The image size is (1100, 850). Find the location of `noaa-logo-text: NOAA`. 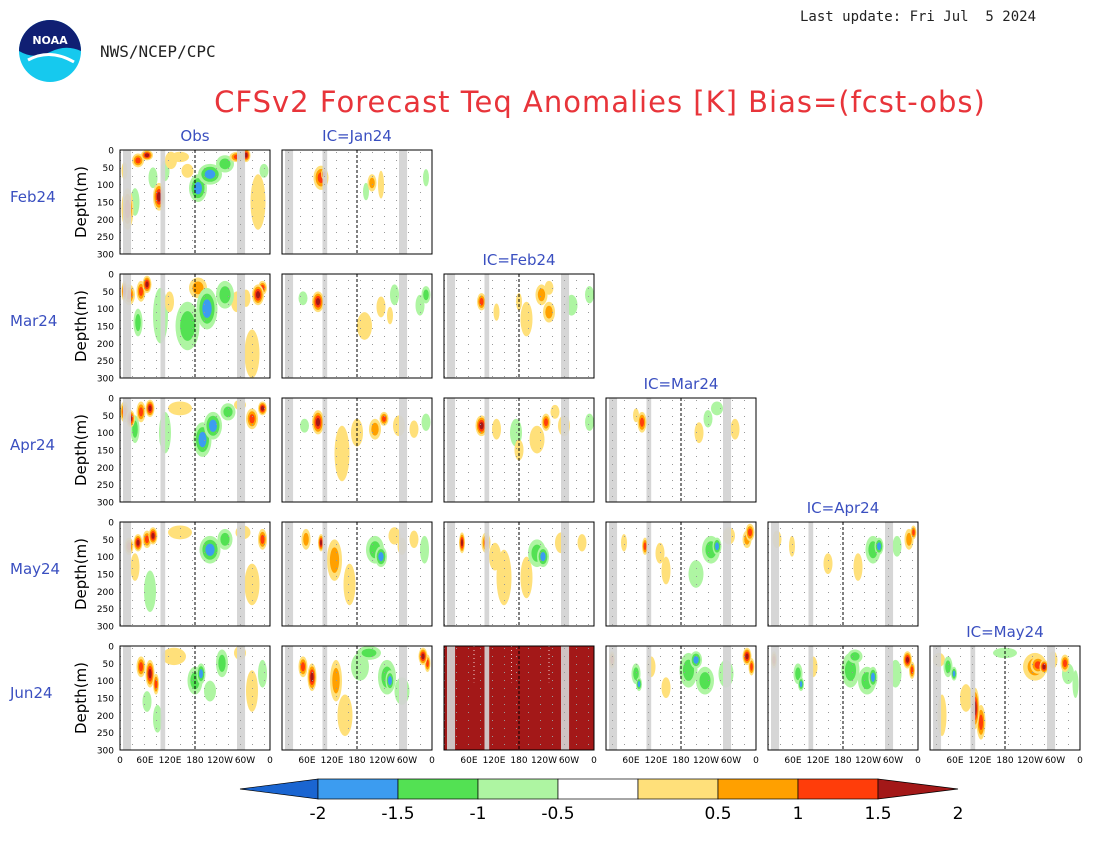

noaa-logo-text: NOAA is located at coordinates (50, 40).